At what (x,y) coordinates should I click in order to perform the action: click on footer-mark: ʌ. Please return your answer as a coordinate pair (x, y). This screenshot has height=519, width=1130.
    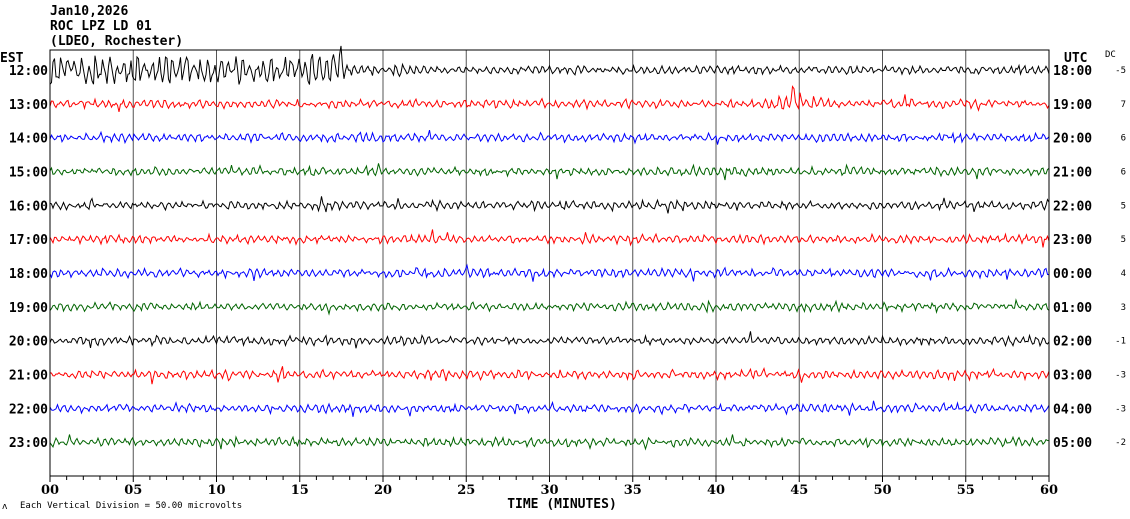
    Looking at the image, I should click on (5, 507).